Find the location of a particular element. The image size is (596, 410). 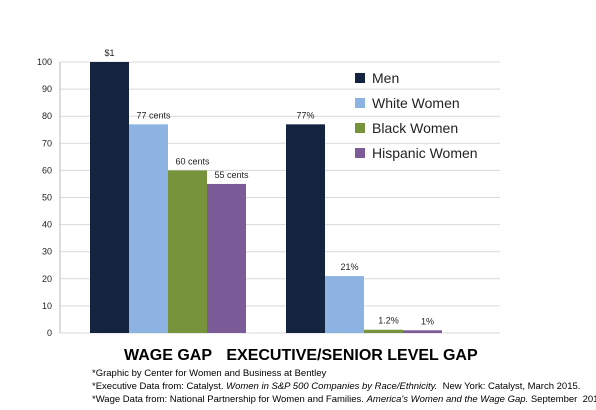

footnote-part: America's Women and the Wage Gap. is located at coordinates (447, 399).